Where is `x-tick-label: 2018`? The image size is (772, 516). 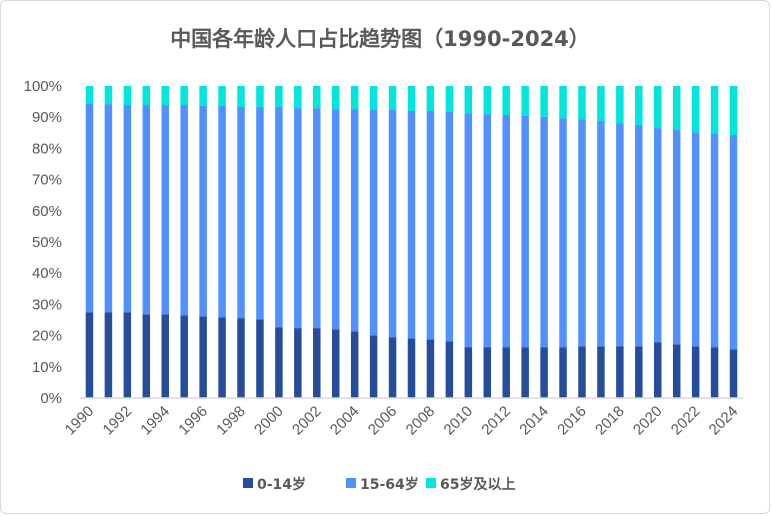 x-tick-label: 2018 is located at coordinates (610, 421).